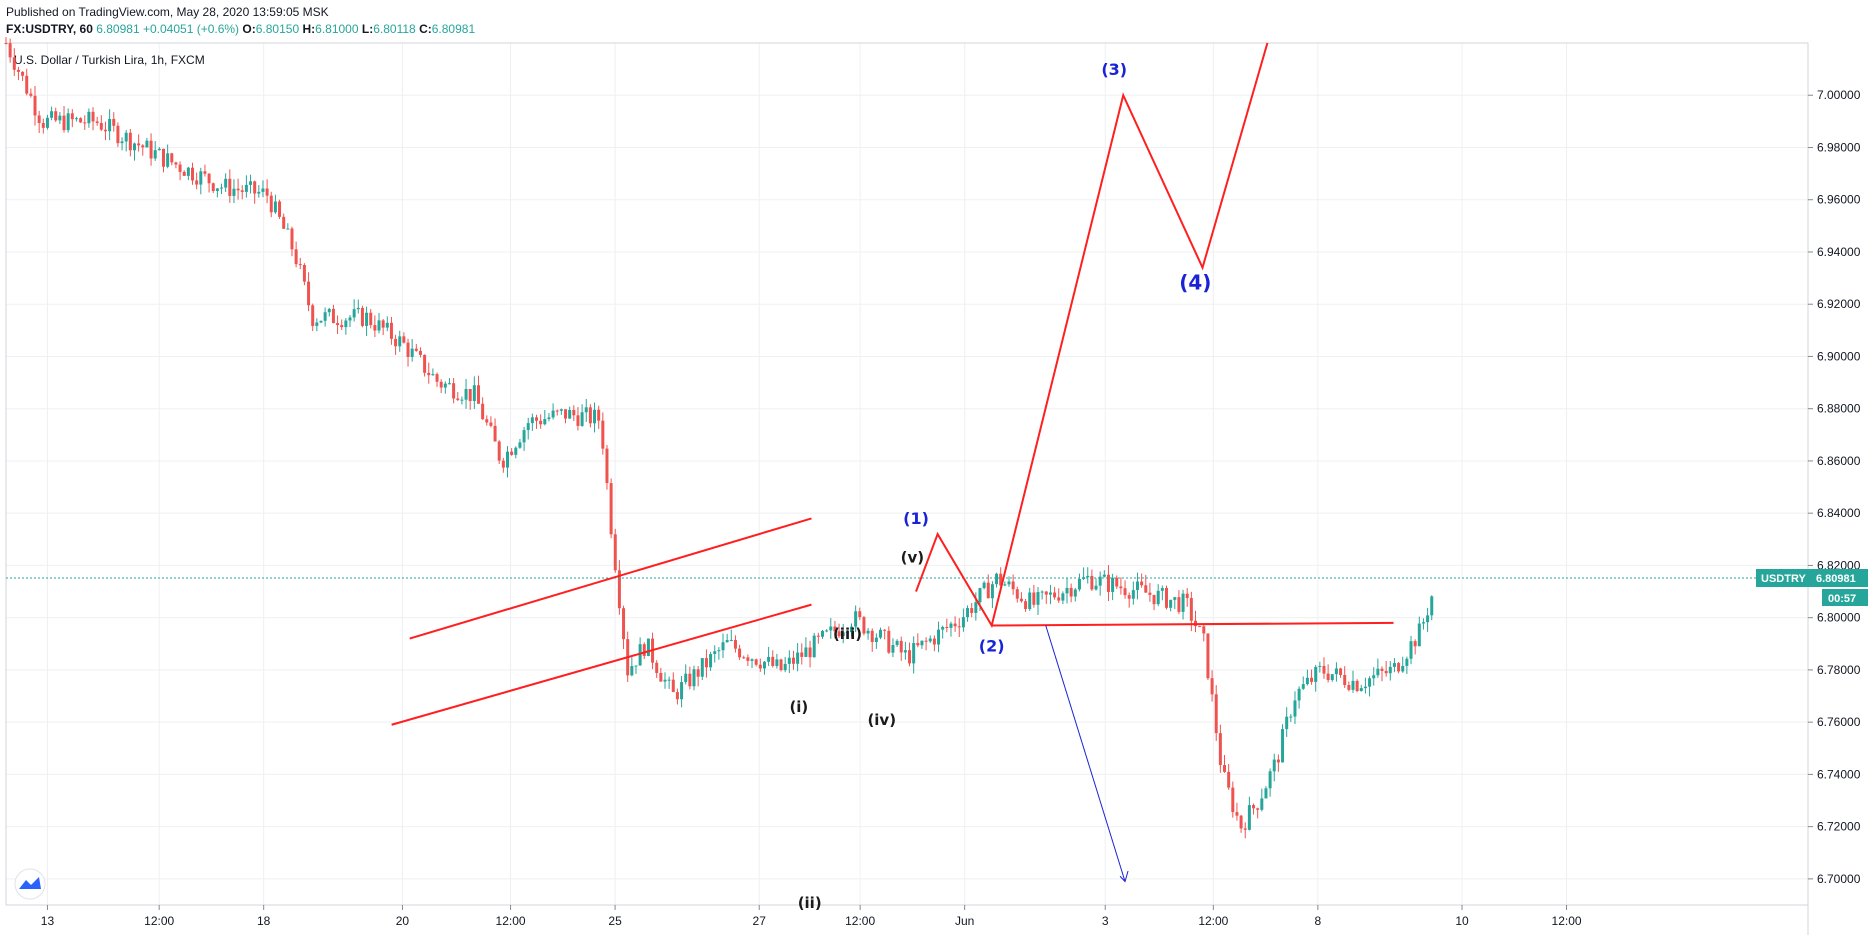 The height and width of the screenshot is (943, 1876). What do you see at coordinates (337, 29) in the screenshot?
I see `high-value: 6.81000` at bounding box center [337, 29].